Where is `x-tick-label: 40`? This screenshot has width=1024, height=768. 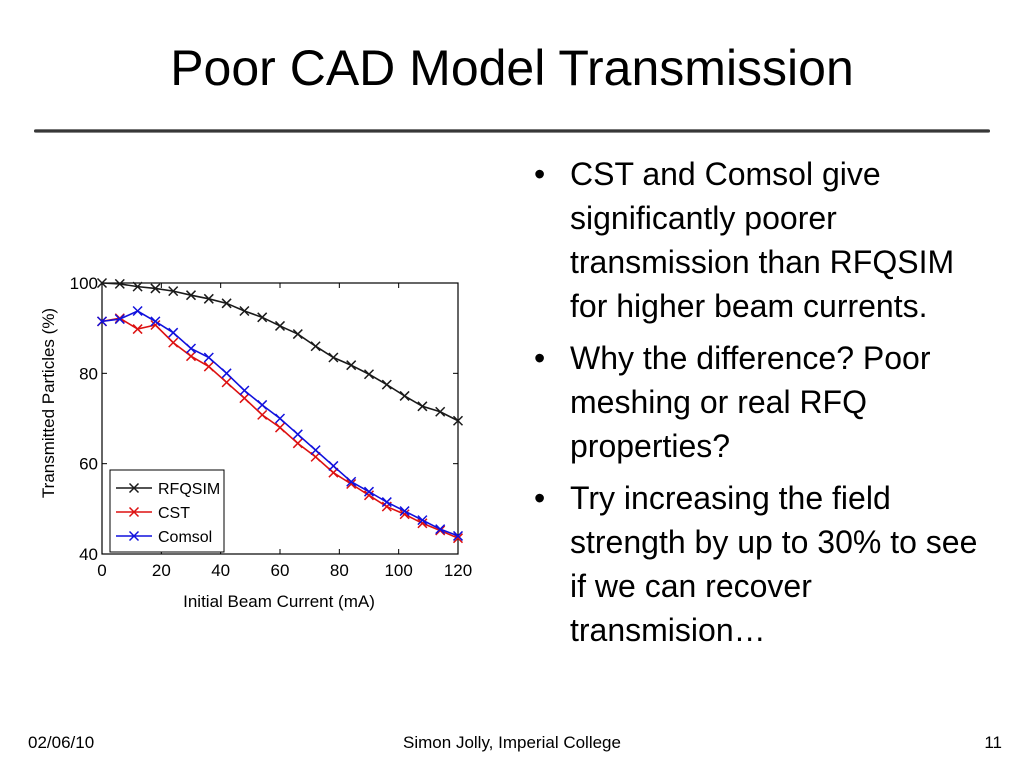
x-tick-label: 40 is located at coordinates (220, 570).